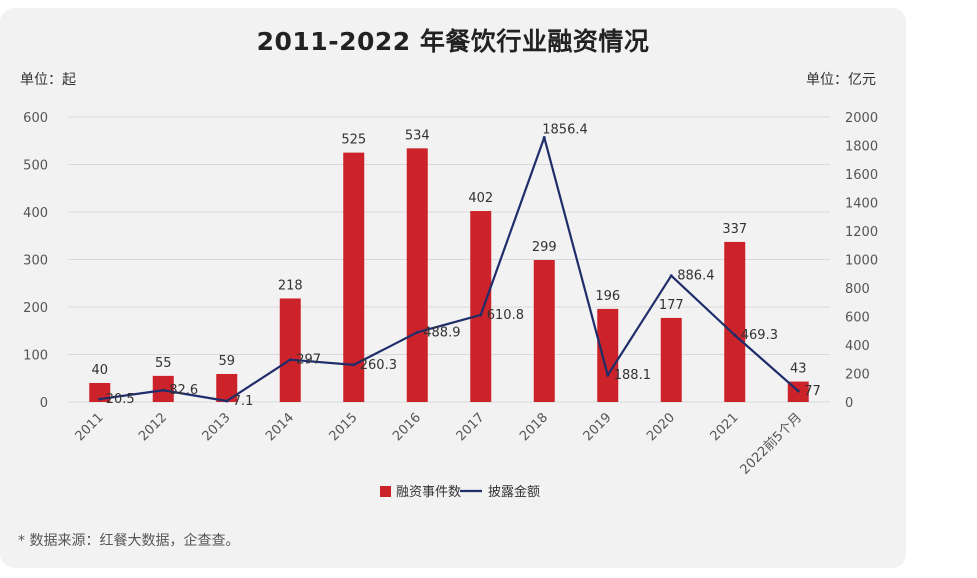 This screenshot has height=578, width=977. What do you see at coordinates (35, 308) in the screenshot?
I see `left-tick-label: 200` at bounding box center [35, 308].